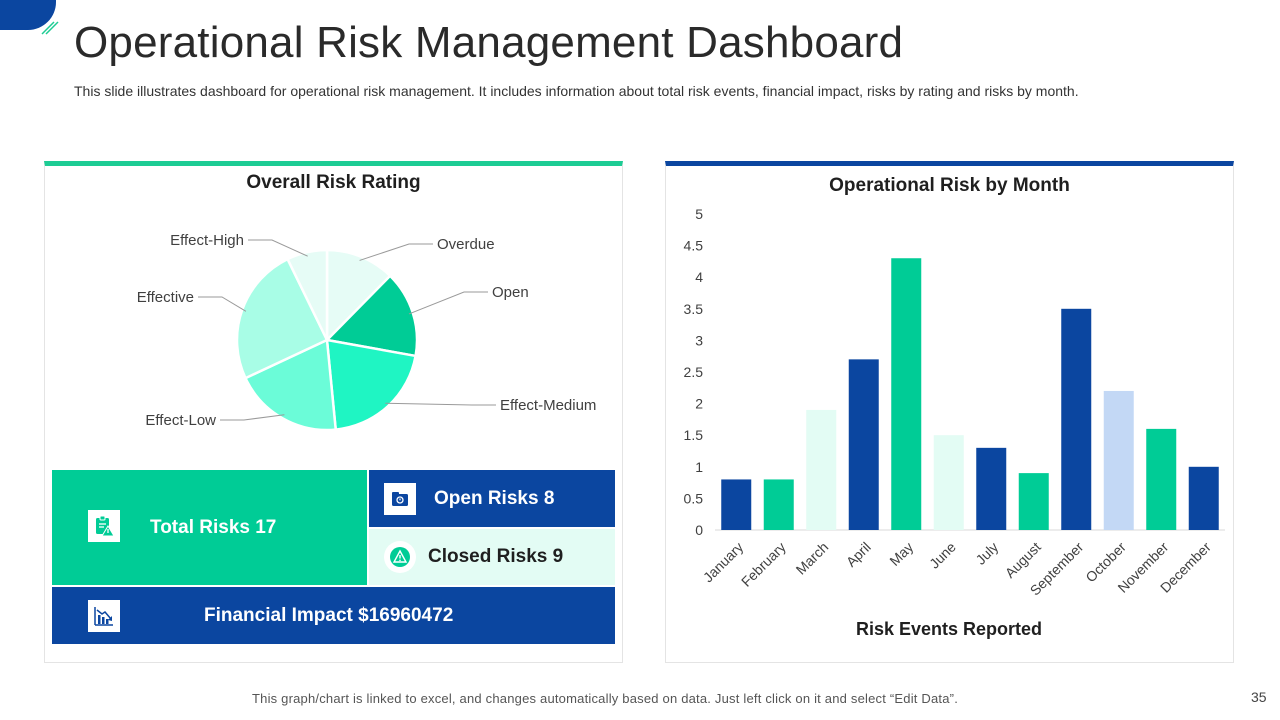 The height and width of the screenshot is (720, 1280). Describe the element at coordinates (986, 553) in the screenshot. I see `x-tick-label: July` at that location.